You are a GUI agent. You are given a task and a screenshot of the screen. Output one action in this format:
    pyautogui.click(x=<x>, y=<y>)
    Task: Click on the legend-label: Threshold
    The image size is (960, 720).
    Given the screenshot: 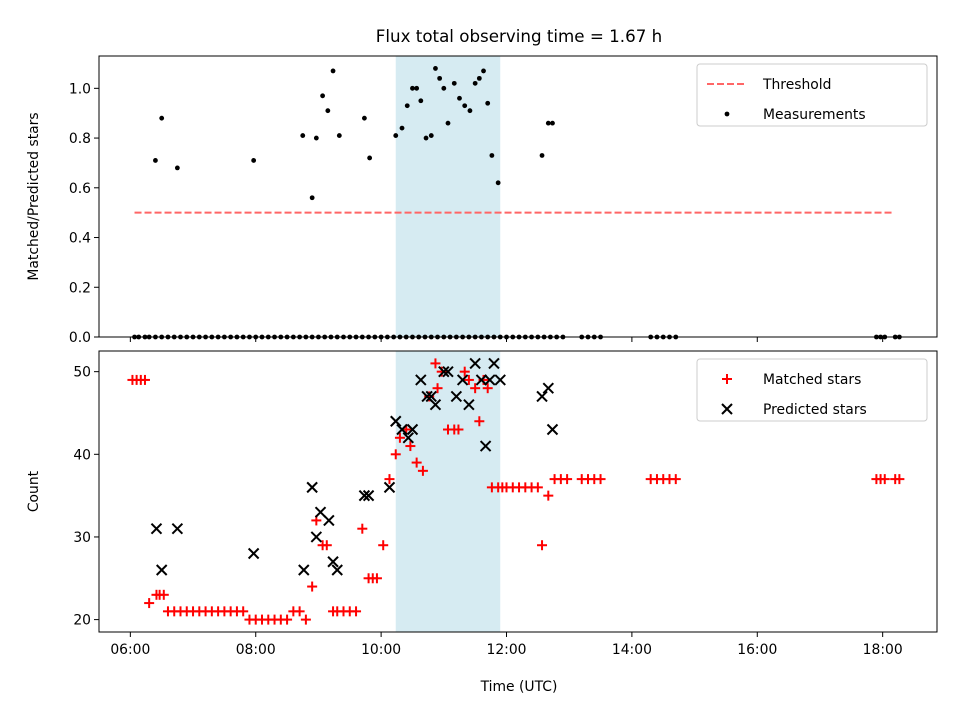 What is the action you would take?
    pyautogui.click(x=796, y=85)
    